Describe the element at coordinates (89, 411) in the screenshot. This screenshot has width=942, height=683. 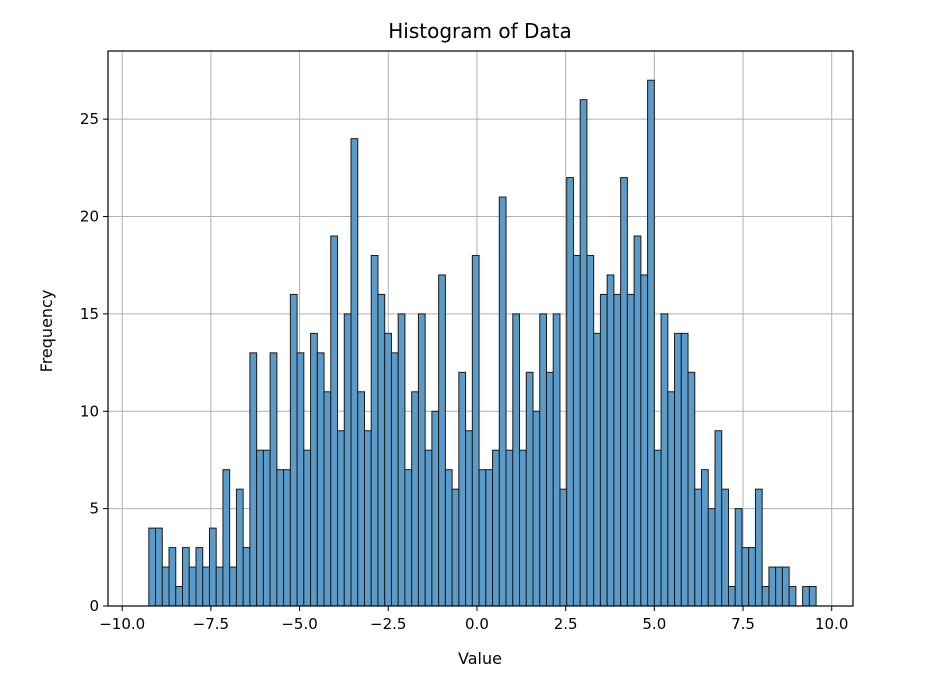
I see `y-tick-label: 10` at that location.